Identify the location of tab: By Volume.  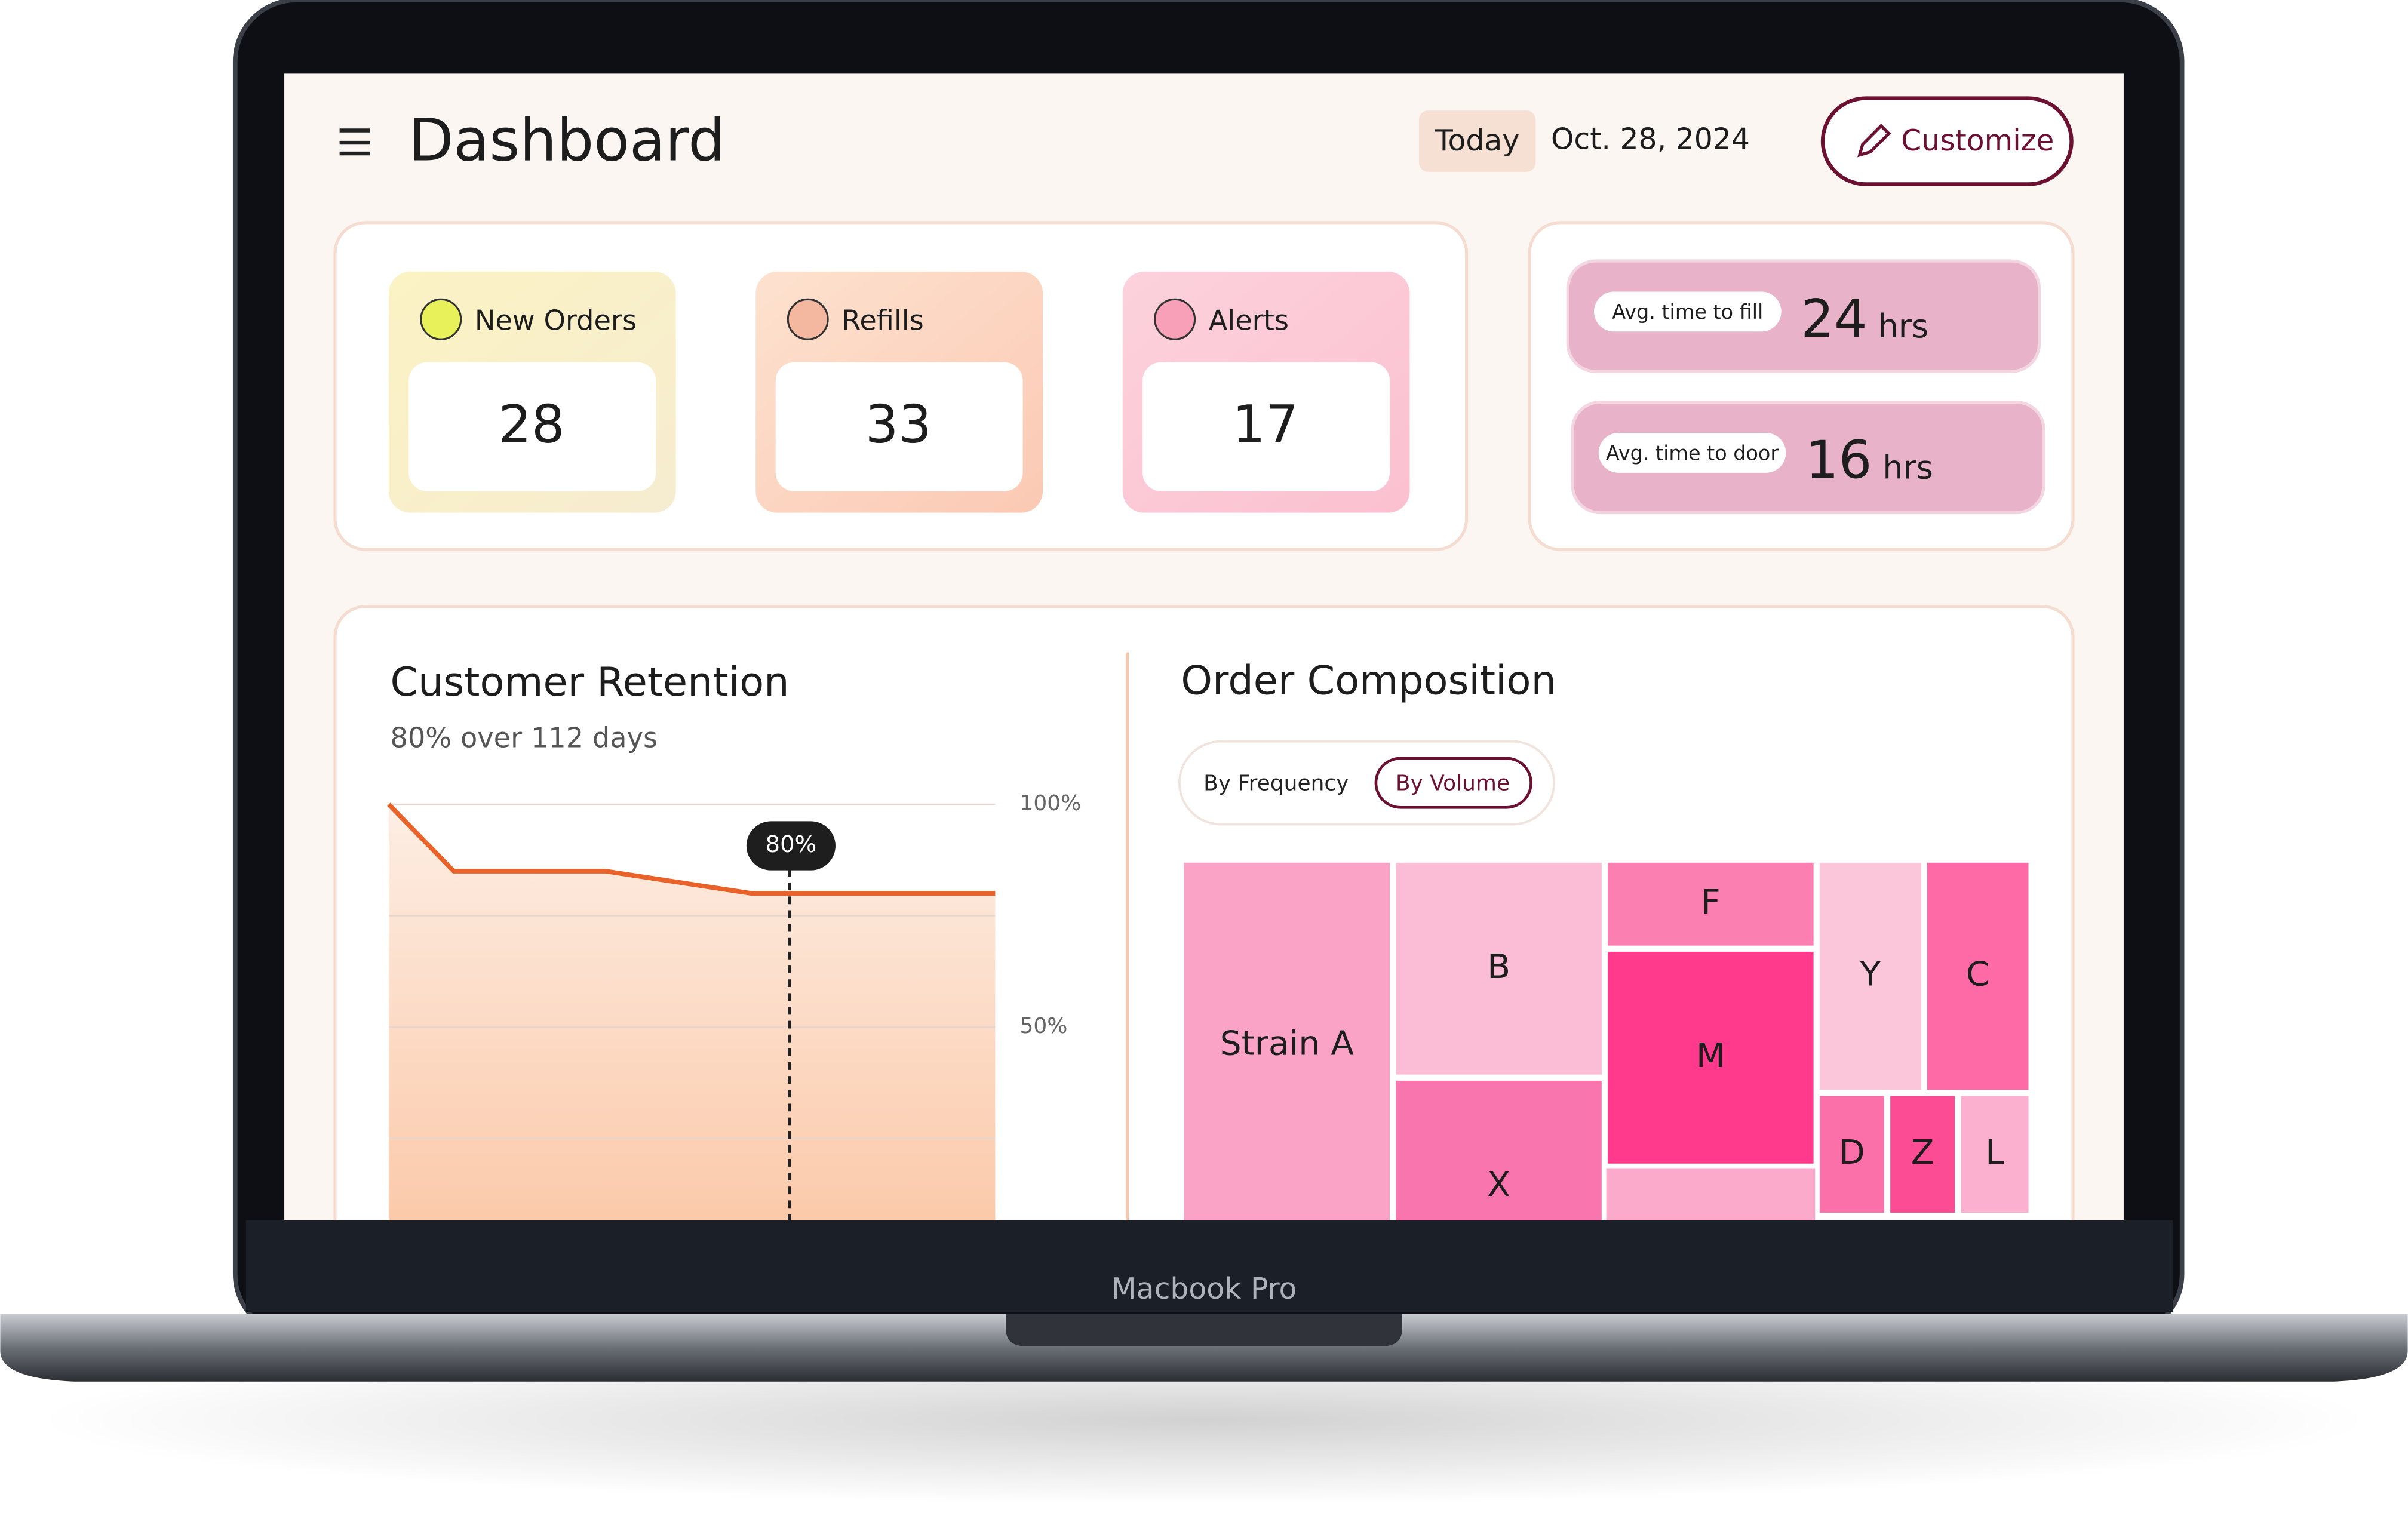
(1453, 784).